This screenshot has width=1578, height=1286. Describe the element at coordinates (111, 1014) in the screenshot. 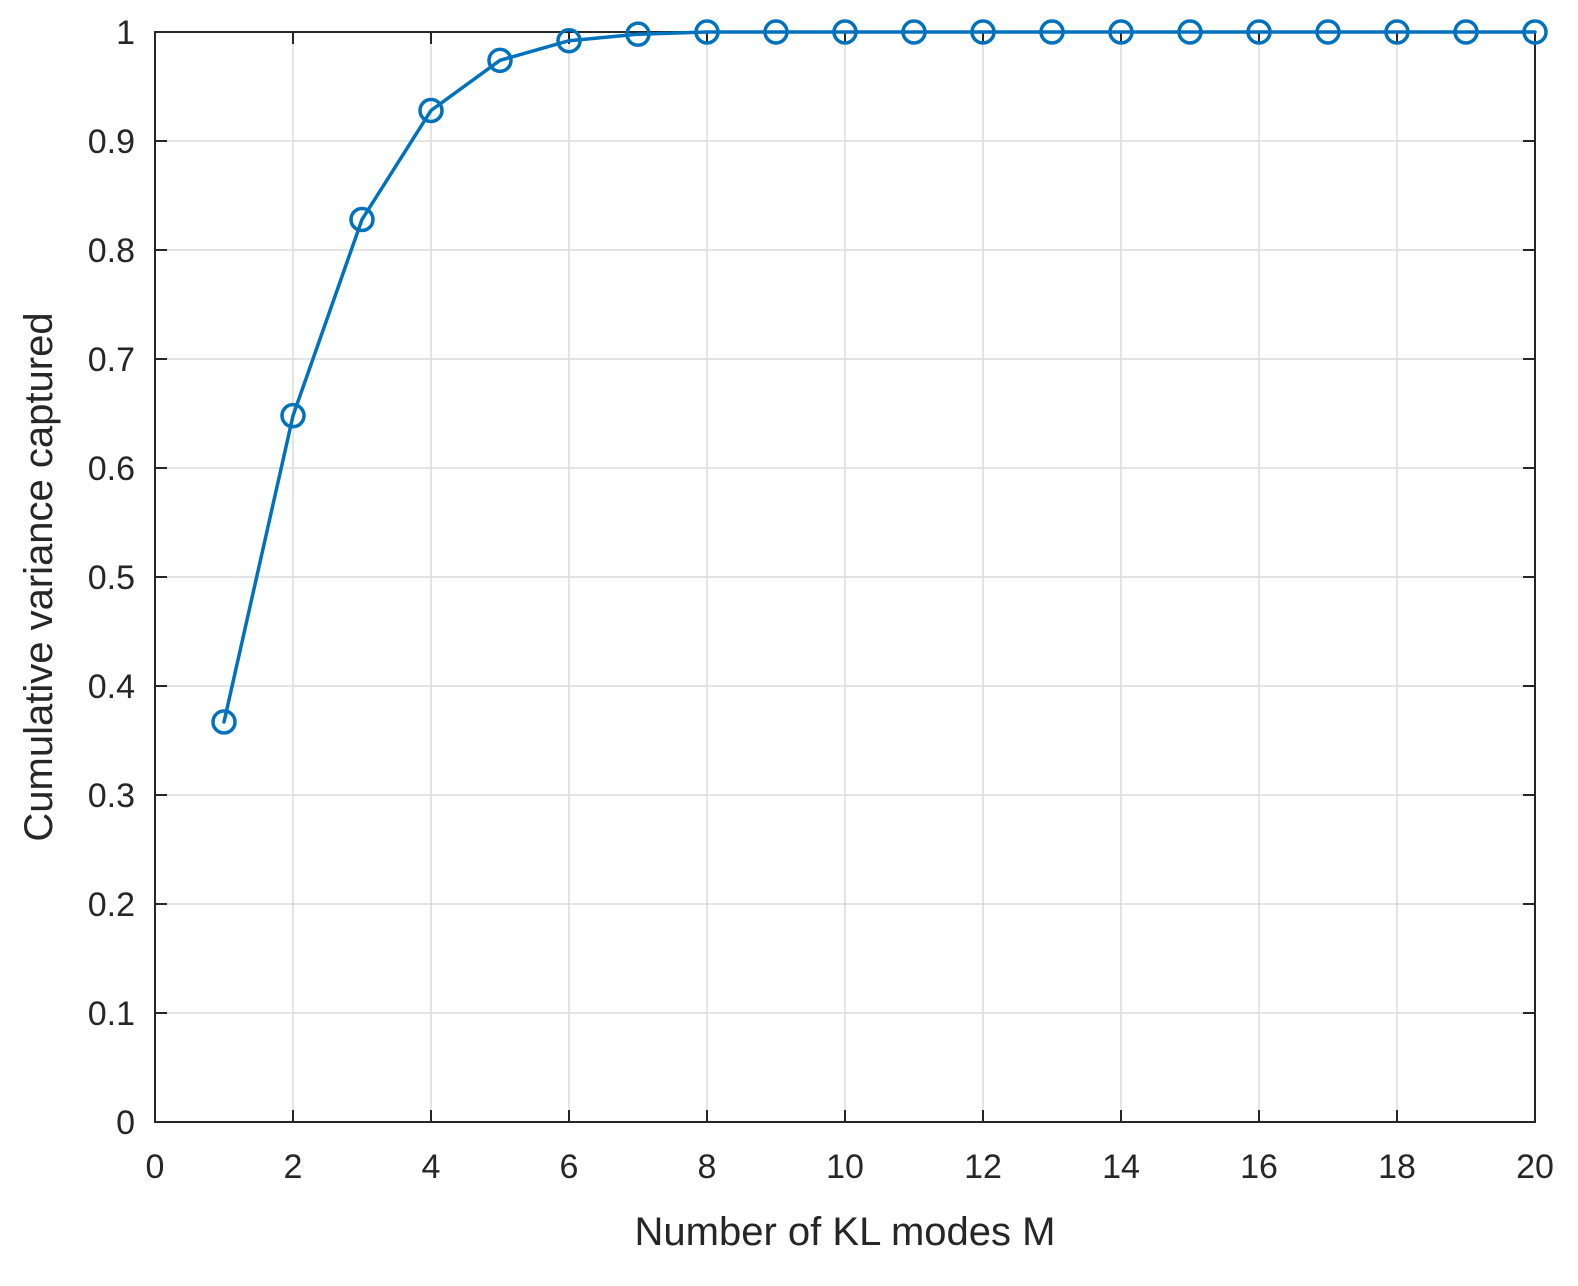

I see `y-tick-label: 0.1` at that location.